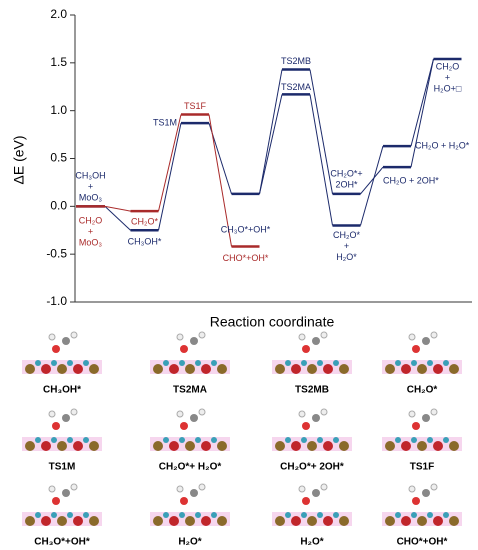  What do you see at coordinates (346, 173) in the screenshot?
I see `level-label: CH₂O*+` at bounding box center [346, 173].